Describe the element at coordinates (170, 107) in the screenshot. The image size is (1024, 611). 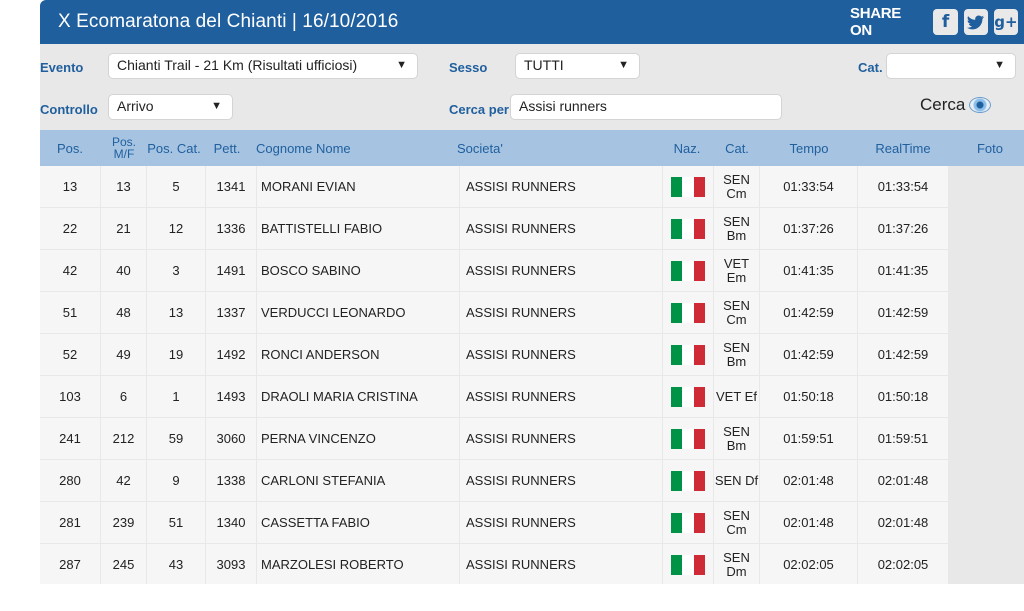
I see `controllo-select: Arrivo ▼` at that location.